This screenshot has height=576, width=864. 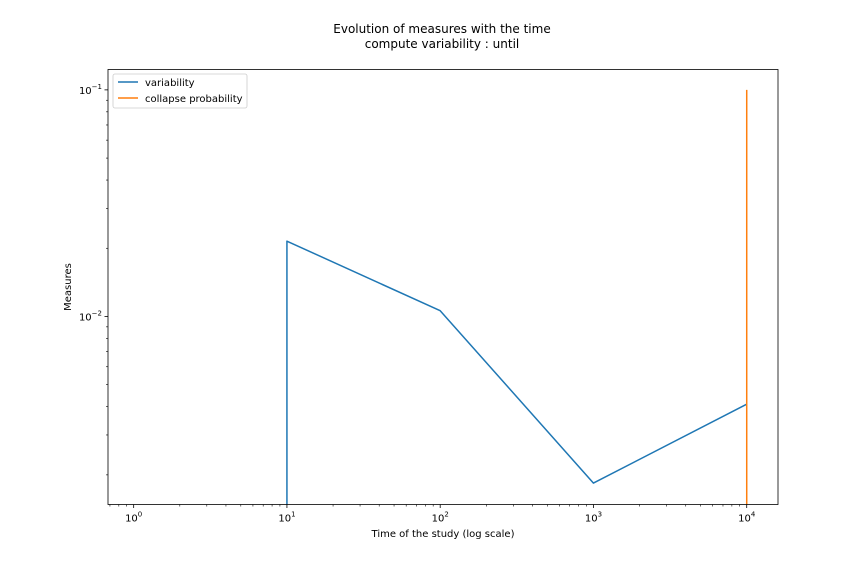 I want to click on y-tick-label: 10⁻¹, so click(x=90, y=90).